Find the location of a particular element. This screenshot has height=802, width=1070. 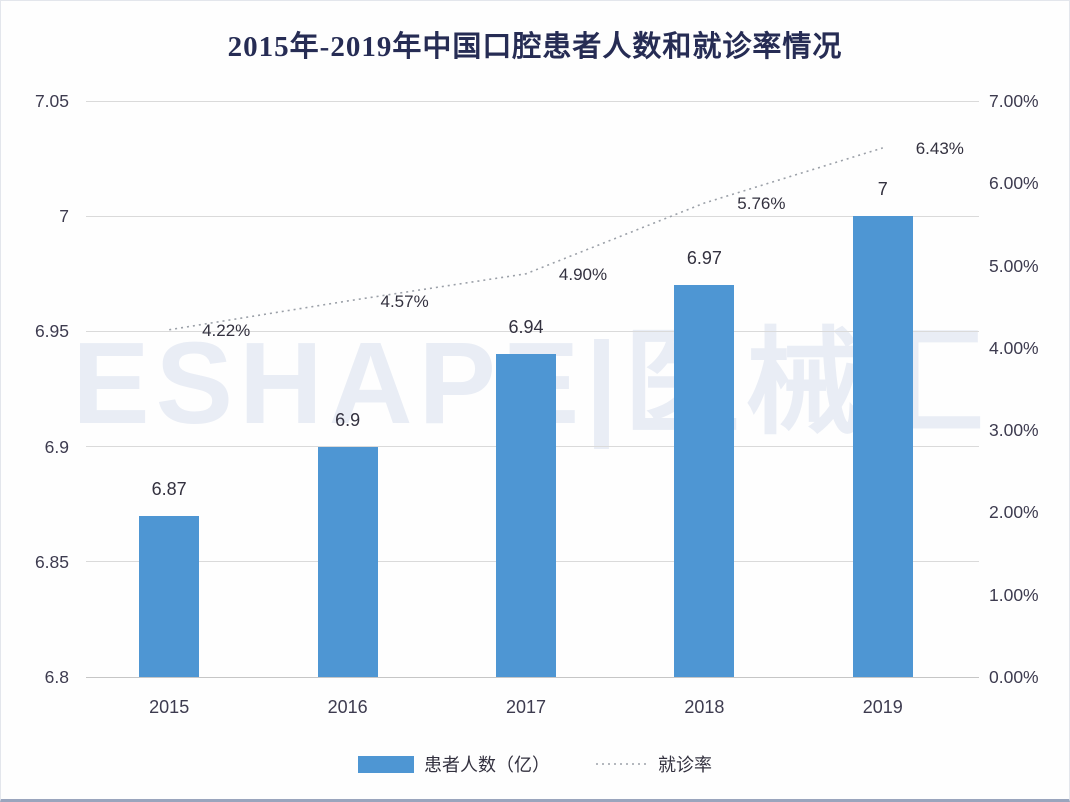

y-axis-tick-left: 7.05 is located at coordinates (51, 101).